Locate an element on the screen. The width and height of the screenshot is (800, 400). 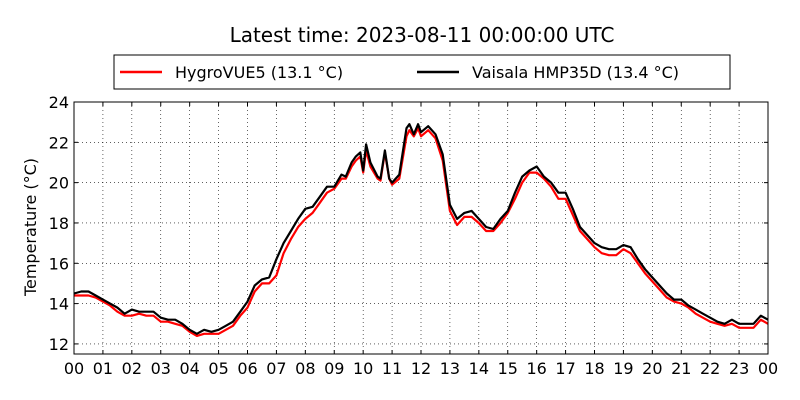
chart-title: Latest time: 2023-08-11 00:00:00 UTC is located at coordinates (422, 35).